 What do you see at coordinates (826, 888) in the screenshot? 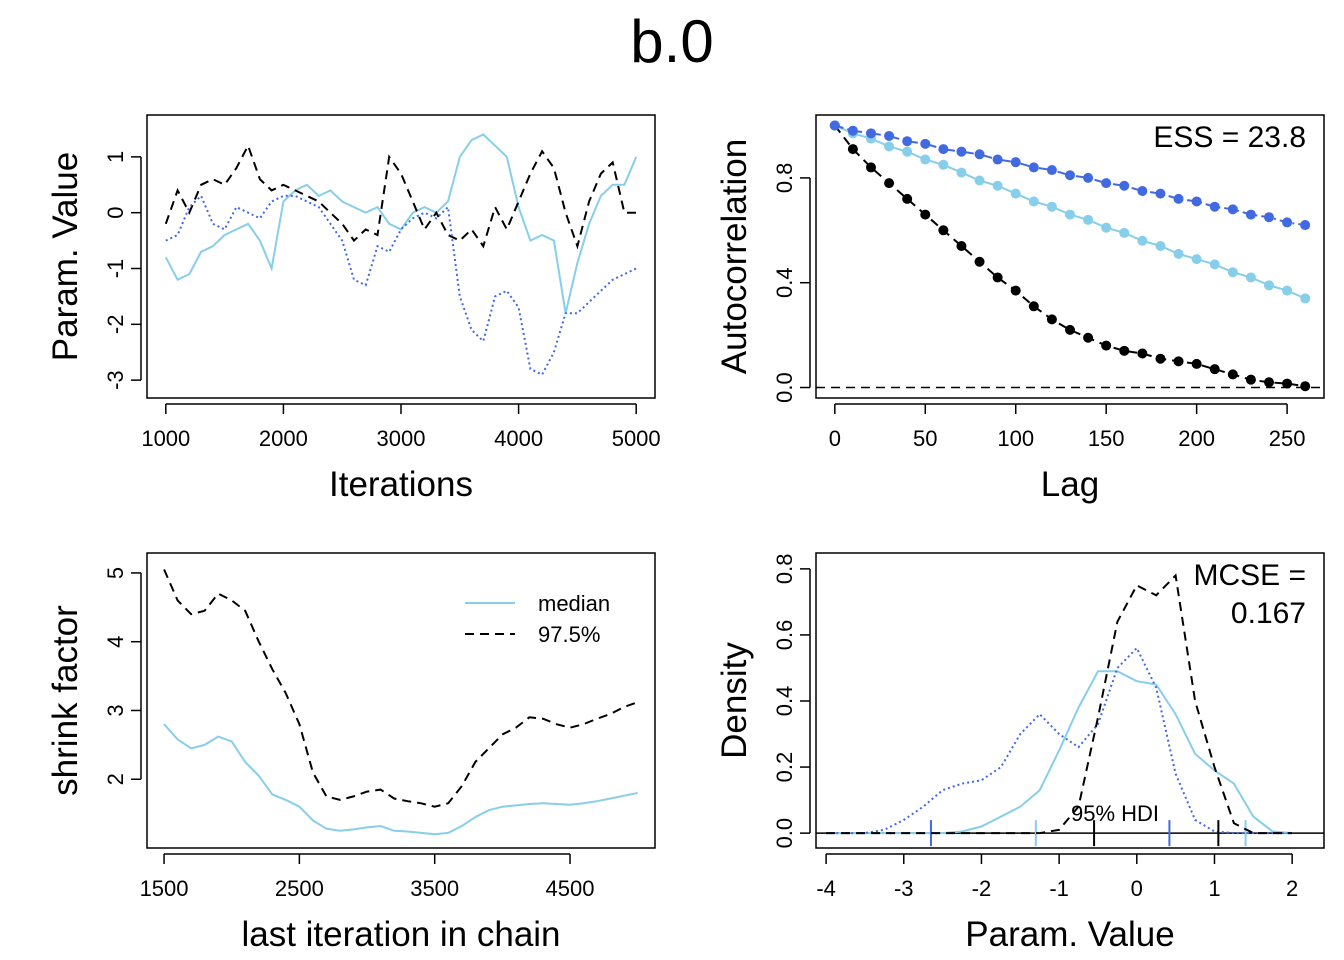
I see `x-tick-label: -4` at bounding box center [826, 888].